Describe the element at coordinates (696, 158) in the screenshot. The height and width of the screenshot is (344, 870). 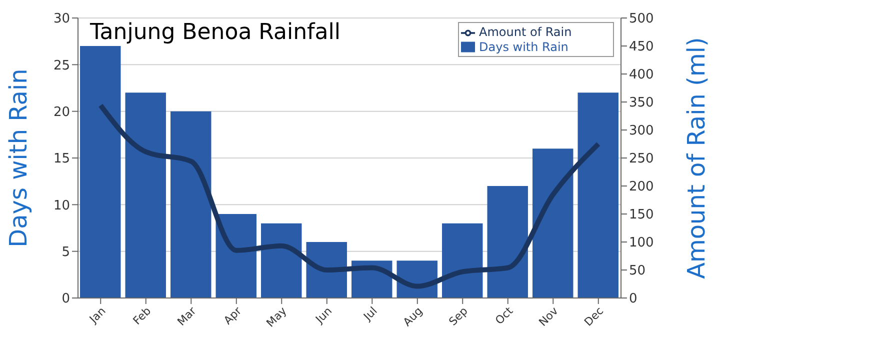
I see `y2-axis-title: Amount of Rain (ml)` at that location.